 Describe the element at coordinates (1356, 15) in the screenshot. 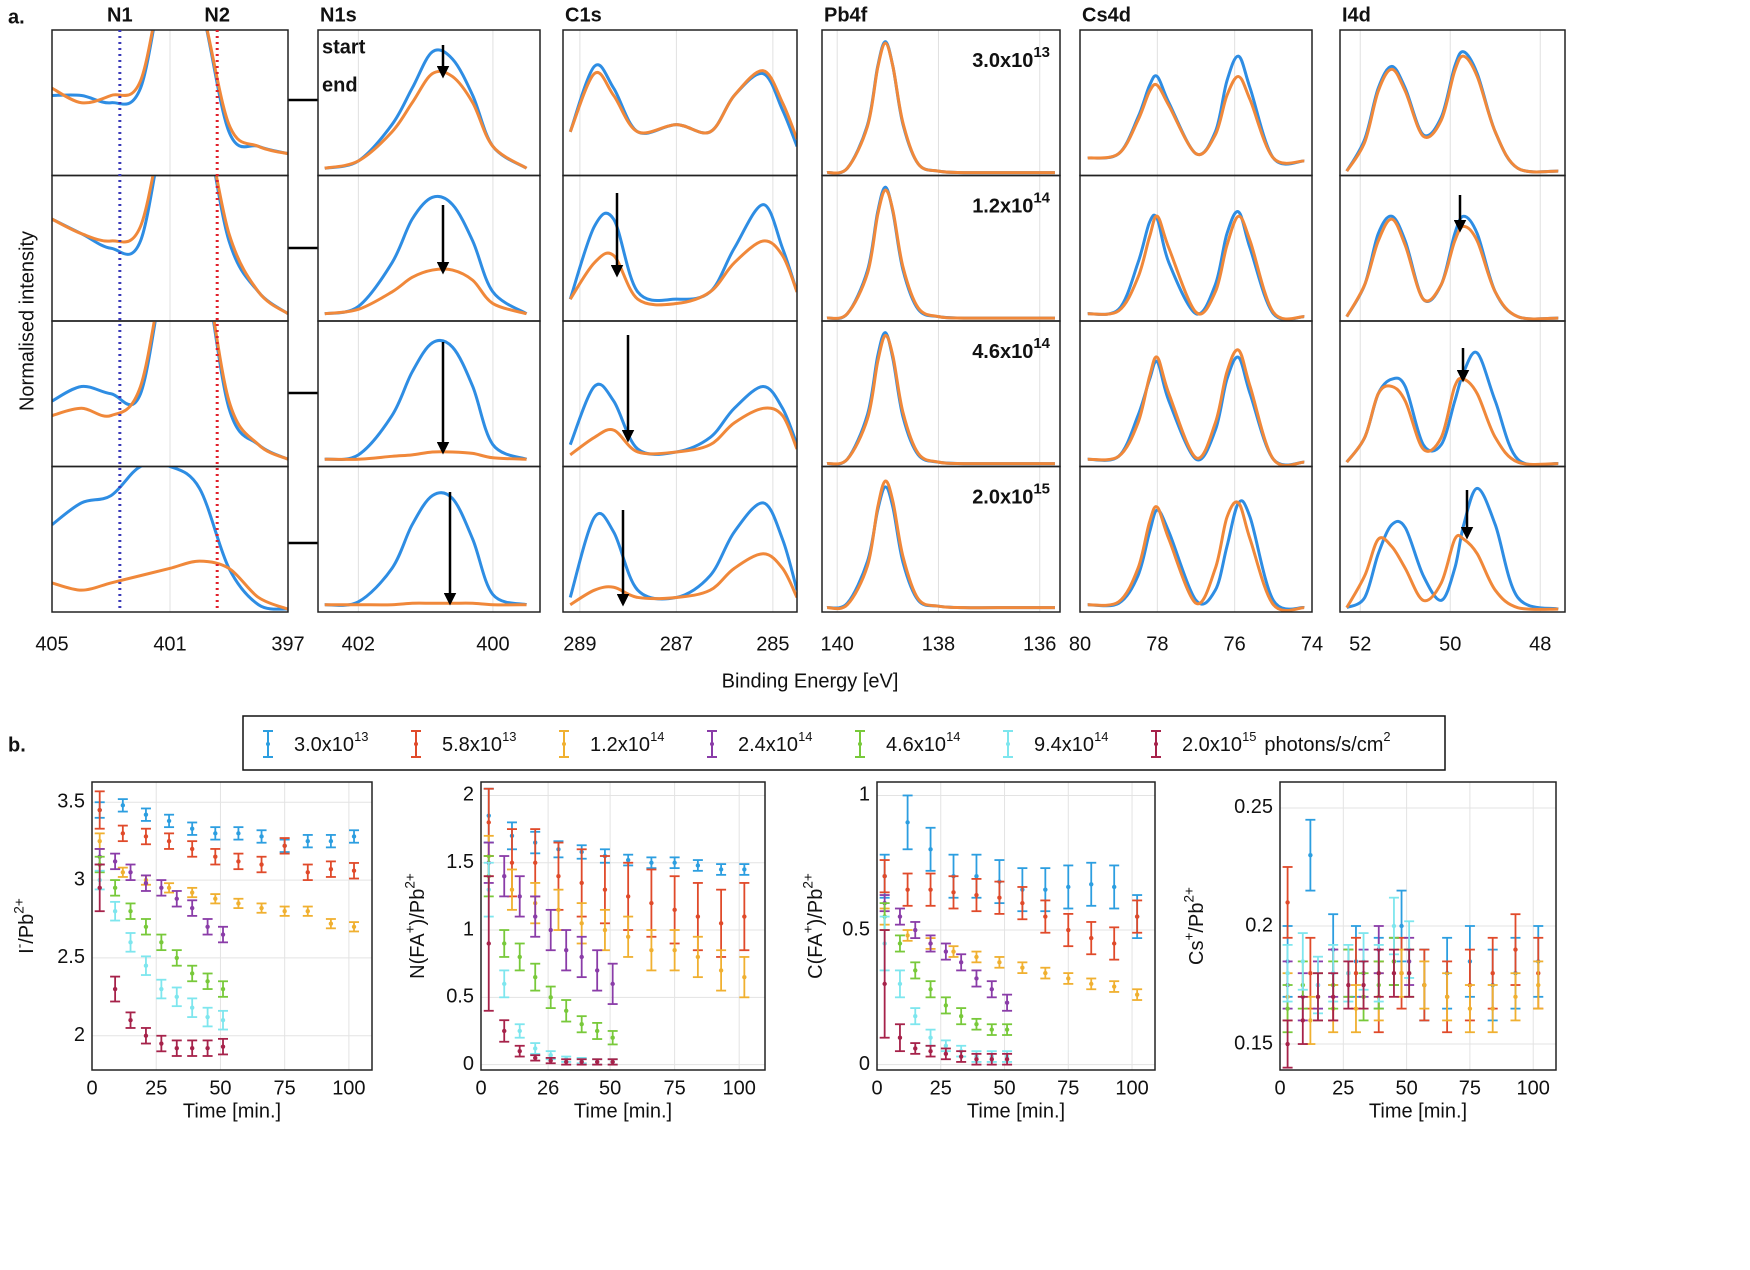

I see `column-title: I4d` at that location.